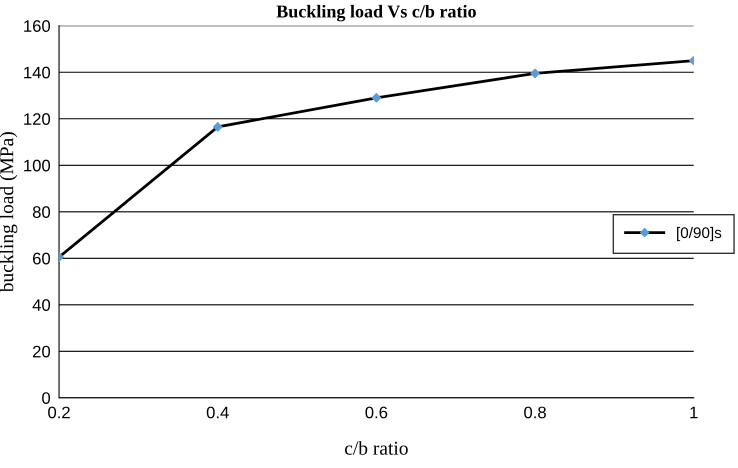 The width and height of the screenshot is (738, 468). I want to click on x-tick-label: 0.6, so click(376, 412).